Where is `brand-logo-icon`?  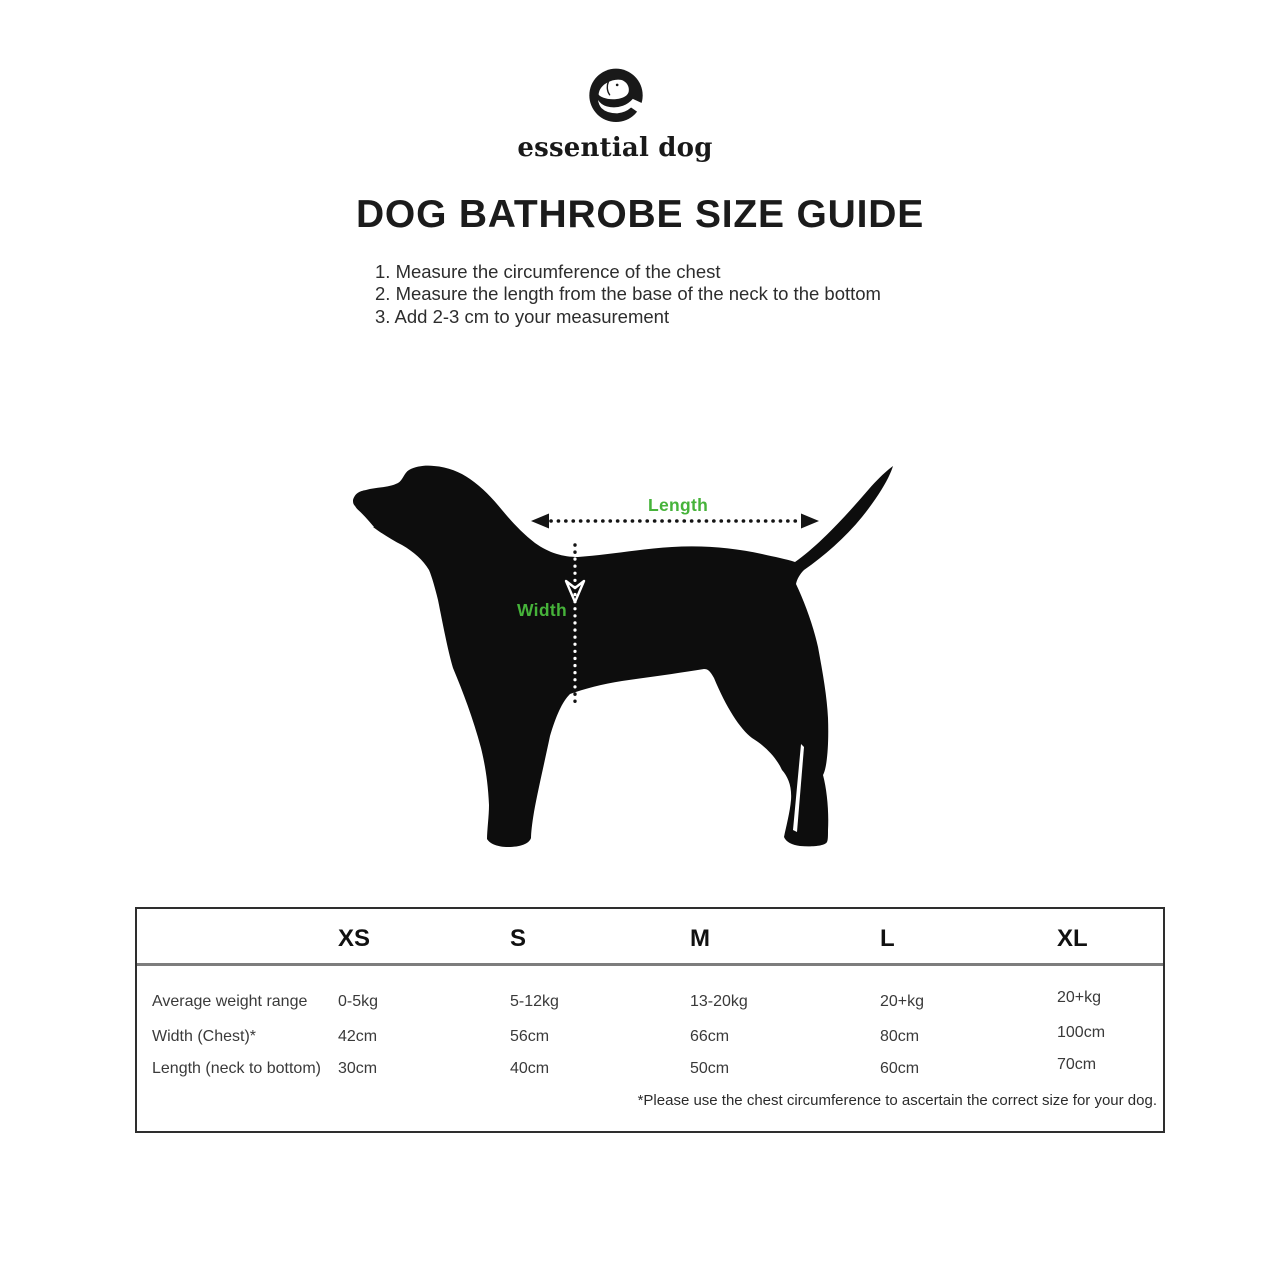 brand-logo-icon is located at coordinates (616, 95).